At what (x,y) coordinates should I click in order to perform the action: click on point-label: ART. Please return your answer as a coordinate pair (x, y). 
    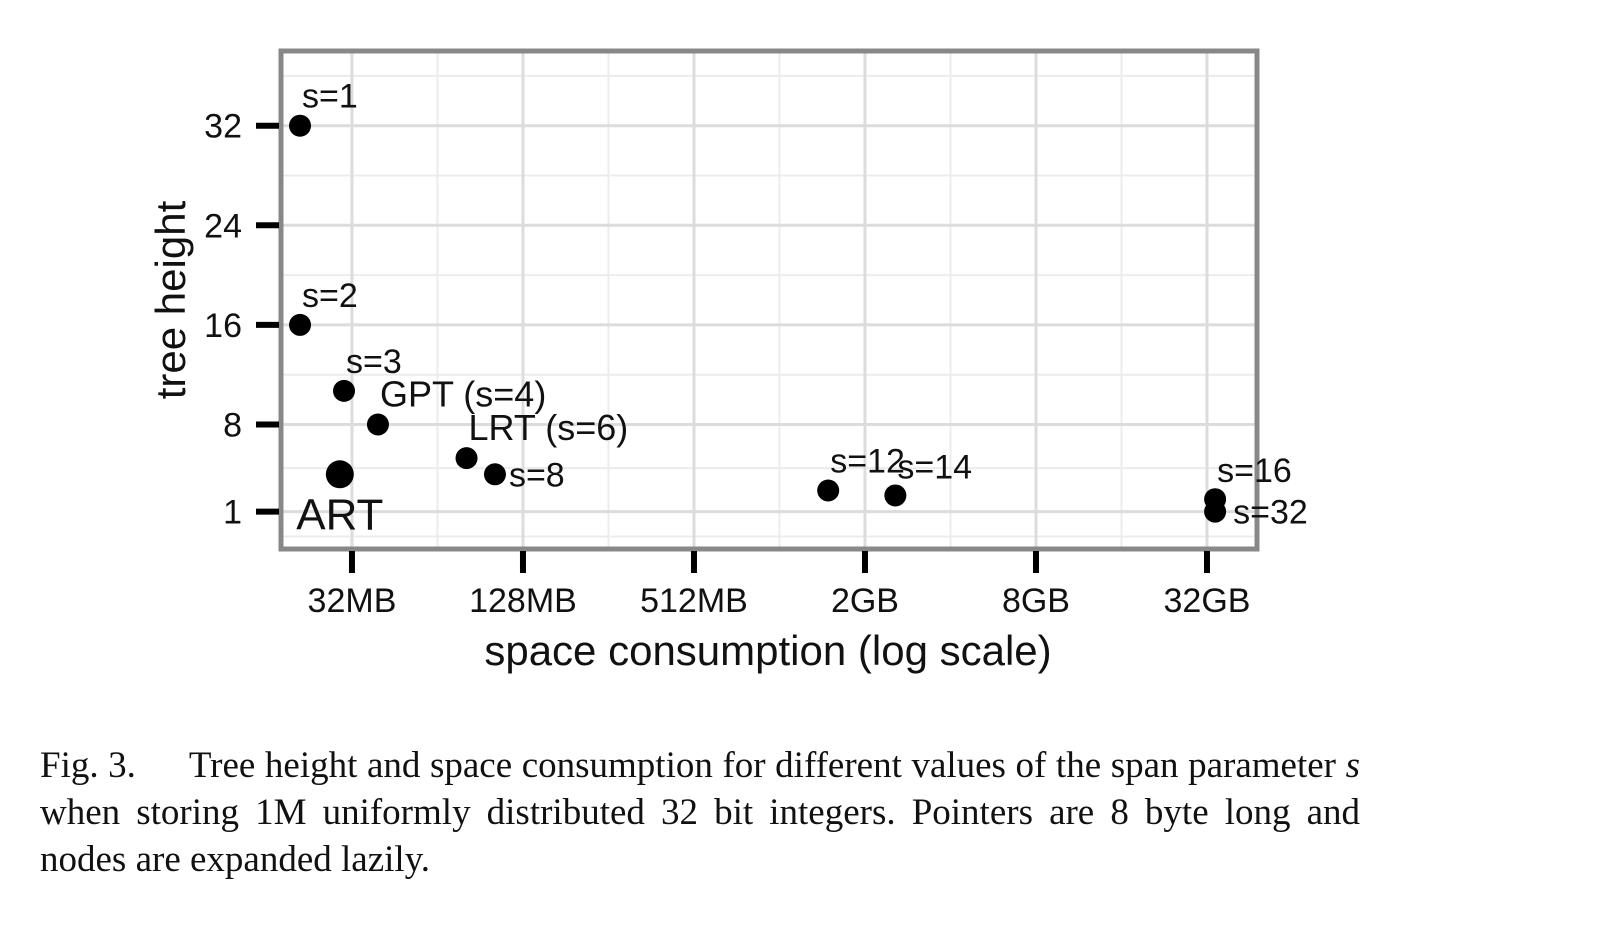
    Looking at the image, I should click on (339, 514).